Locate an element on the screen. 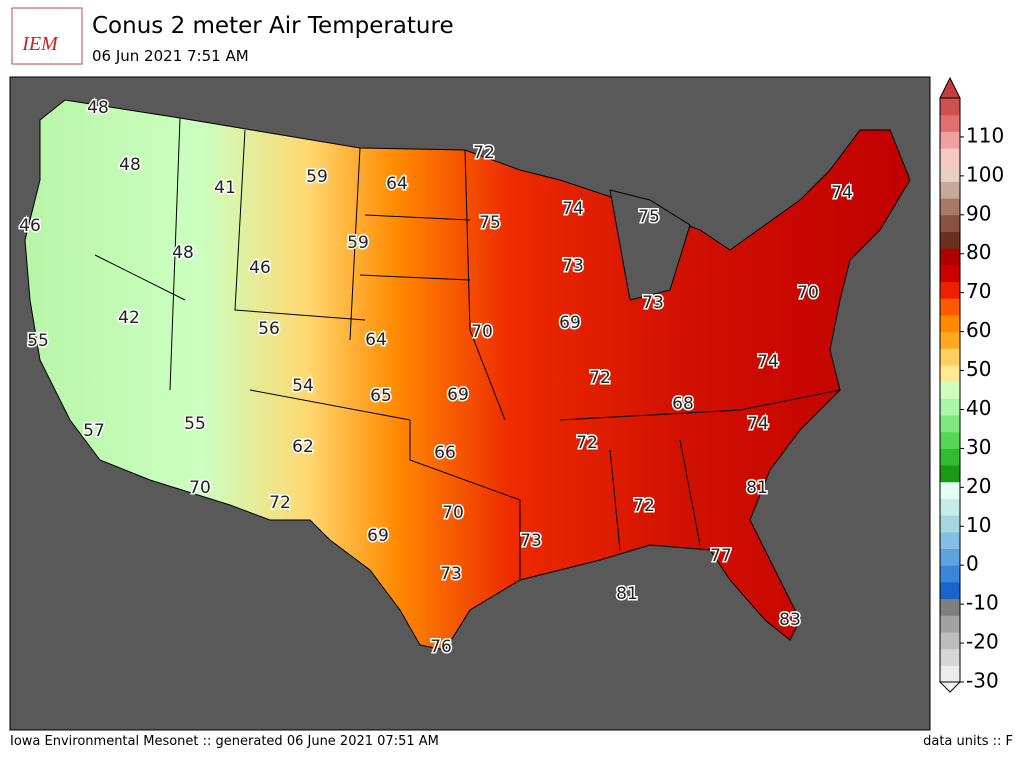 This screenshot has height=768, width=1024. colorbar-tick-label: 40 is located at coordinates (978, 408).